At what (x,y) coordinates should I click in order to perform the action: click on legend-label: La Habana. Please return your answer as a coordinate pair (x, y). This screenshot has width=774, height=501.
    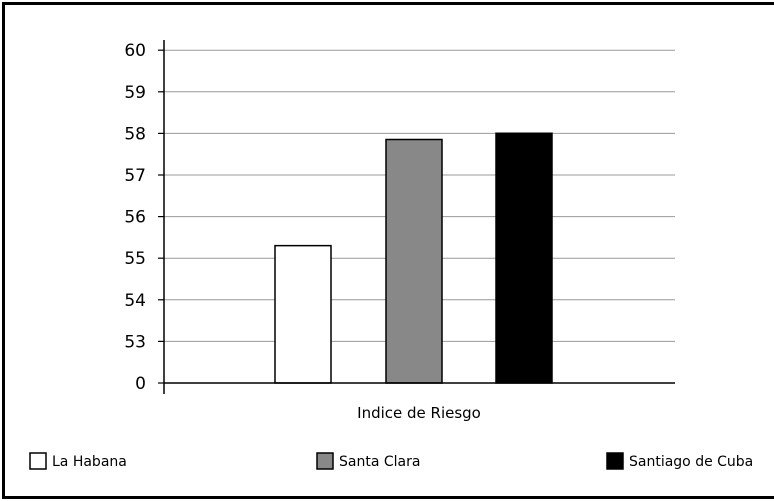
    Looking at the image, I should click on (89, 462).